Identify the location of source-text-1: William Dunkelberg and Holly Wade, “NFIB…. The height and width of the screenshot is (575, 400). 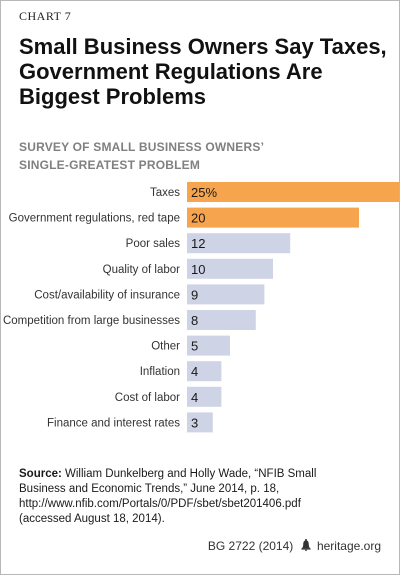
(189, 474).